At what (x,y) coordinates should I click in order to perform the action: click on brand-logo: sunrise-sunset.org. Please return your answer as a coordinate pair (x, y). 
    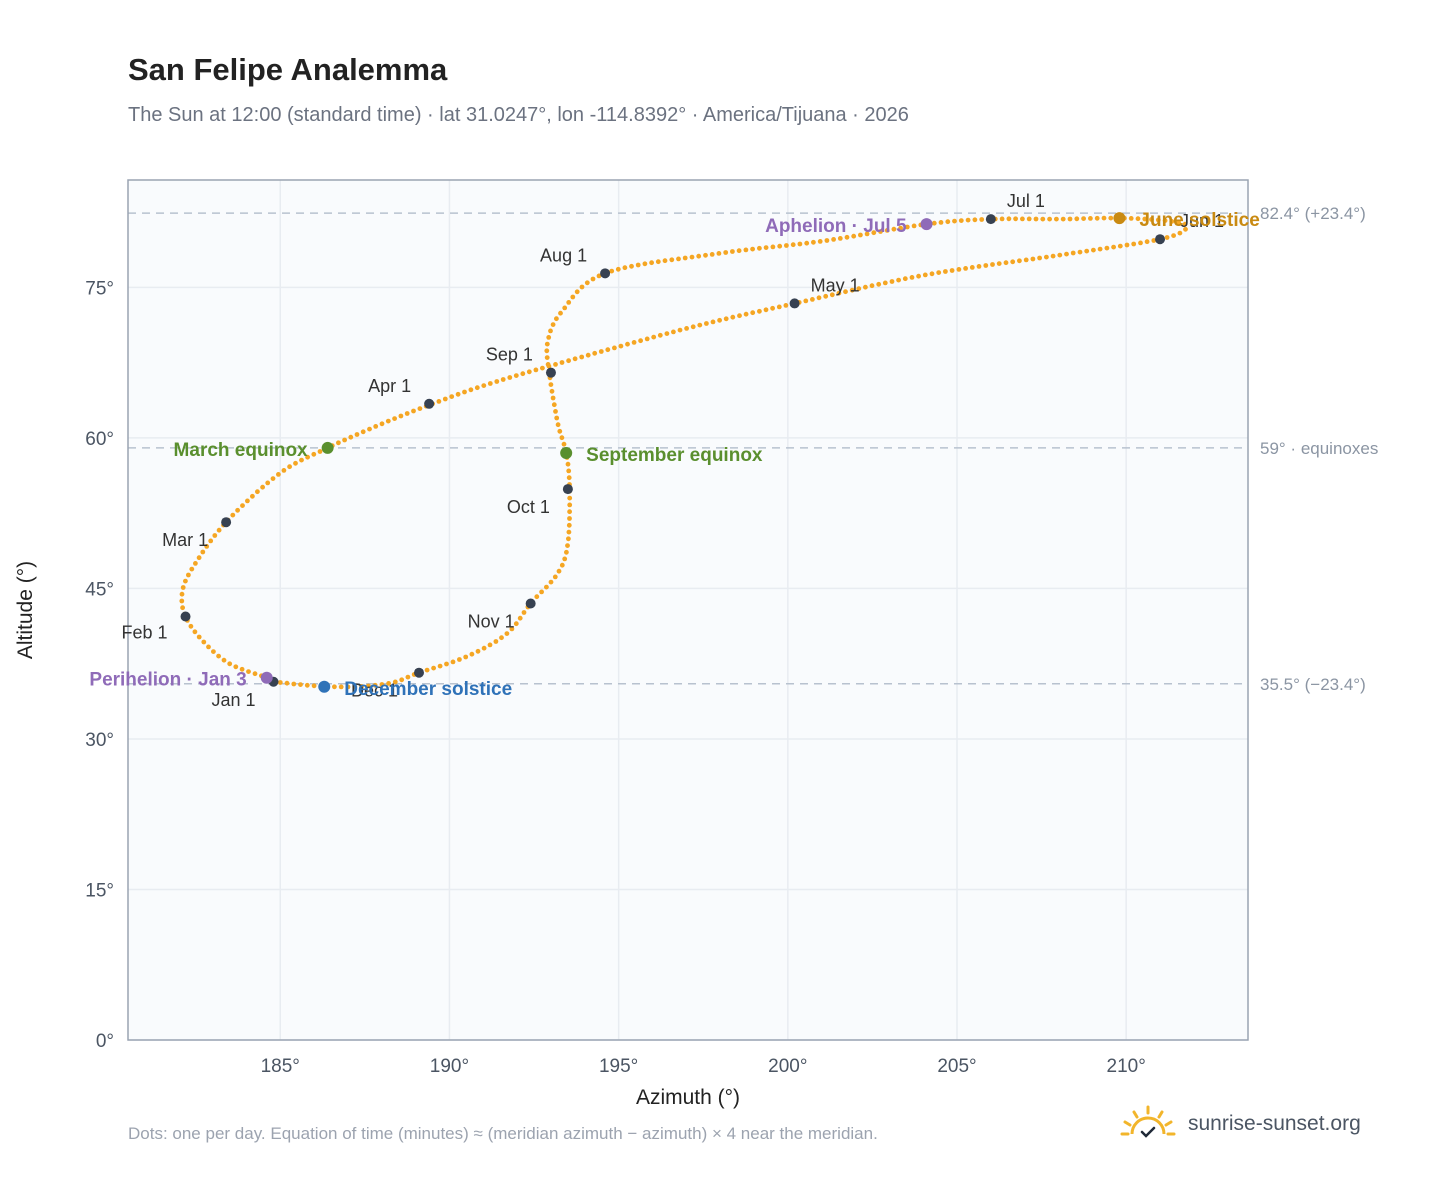
    Looking at the image, I should click on (1240, 1124).